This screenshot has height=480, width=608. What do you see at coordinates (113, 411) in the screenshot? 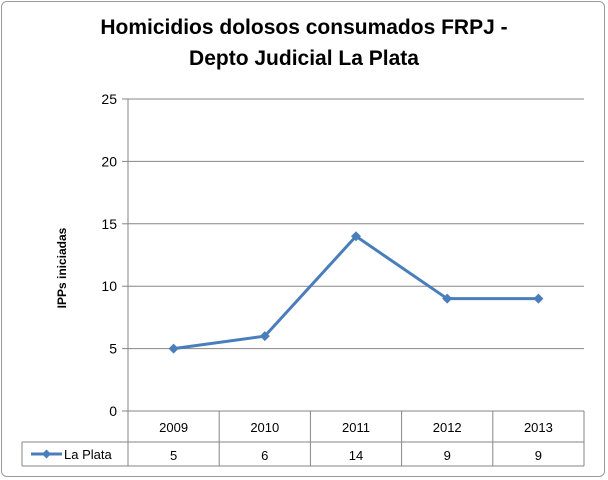
I see `y-tick-label-0: 0` at bounding box center [113, 411].